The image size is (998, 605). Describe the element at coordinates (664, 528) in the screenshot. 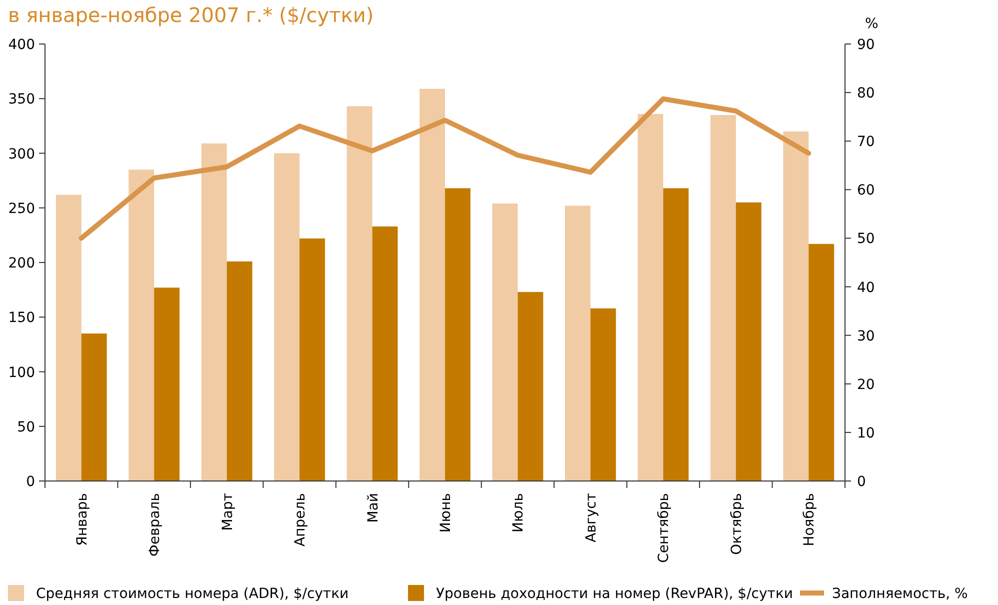

I see `x-tick-label: Сентябрь` at that location.